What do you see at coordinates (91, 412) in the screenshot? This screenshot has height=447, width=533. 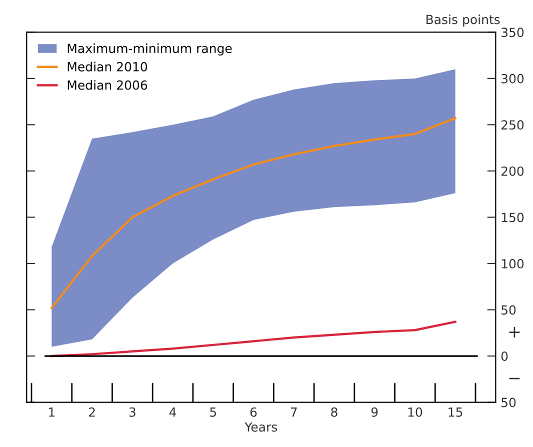 I see `x-tick-label: 2` at bounding box center [91, 412].